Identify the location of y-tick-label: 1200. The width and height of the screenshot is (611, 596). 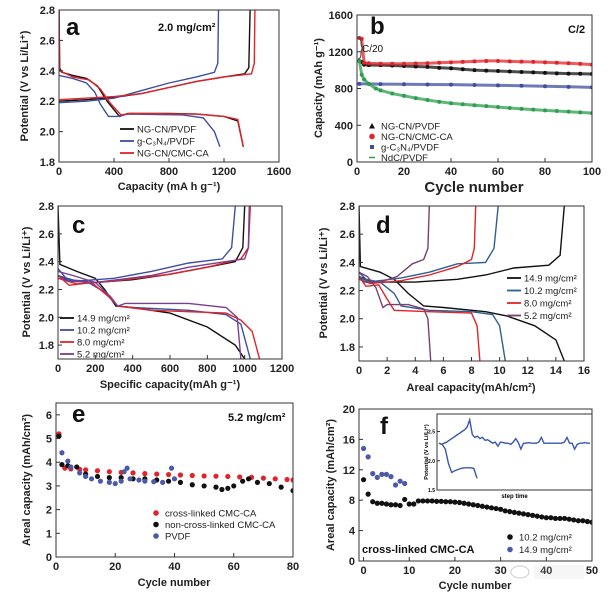
(341, 53).